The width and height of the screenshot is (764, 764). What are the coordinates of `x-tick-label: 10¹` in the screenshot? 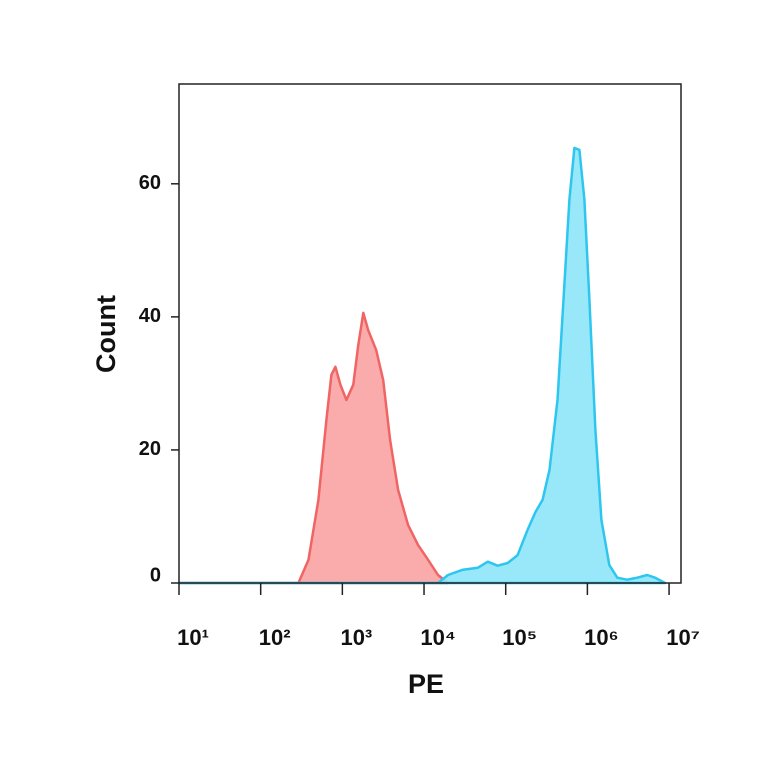 It's located at (193, 637).